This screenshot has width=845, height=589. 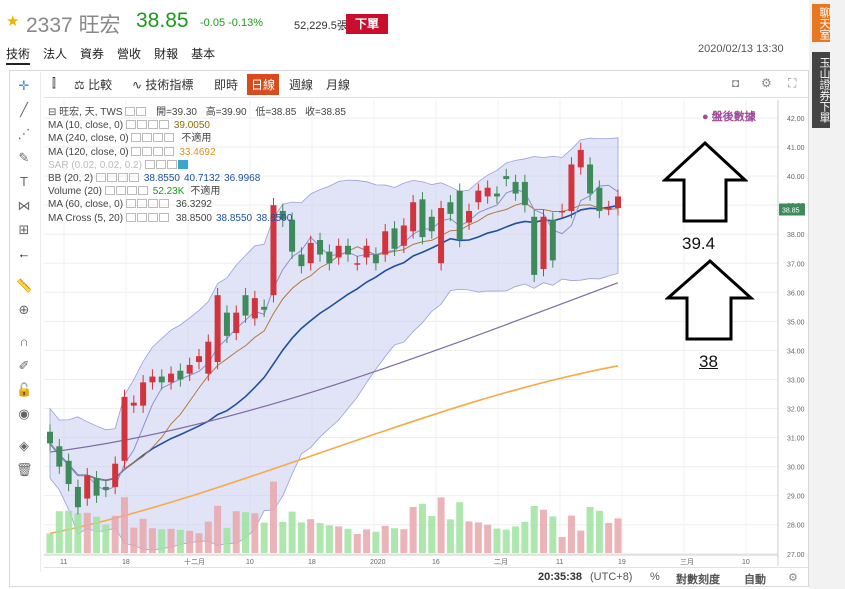 I want to click on camera-icon: ◘, so click(x=736, y=83).